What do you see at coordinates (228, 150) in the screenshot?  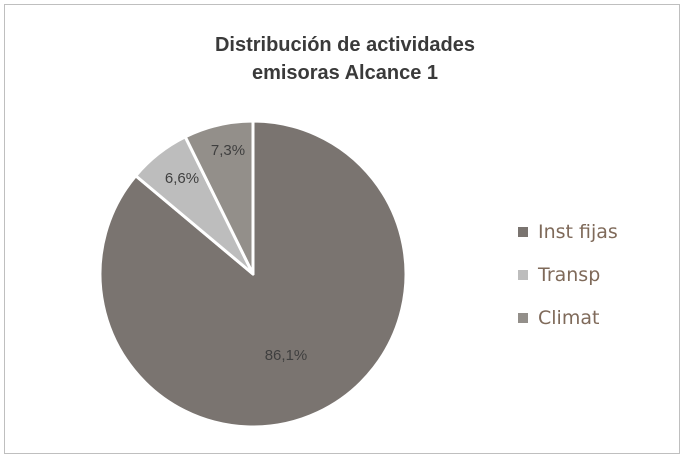 I see `data-label-climat: 7,3%` at bounding box center [228, 150].